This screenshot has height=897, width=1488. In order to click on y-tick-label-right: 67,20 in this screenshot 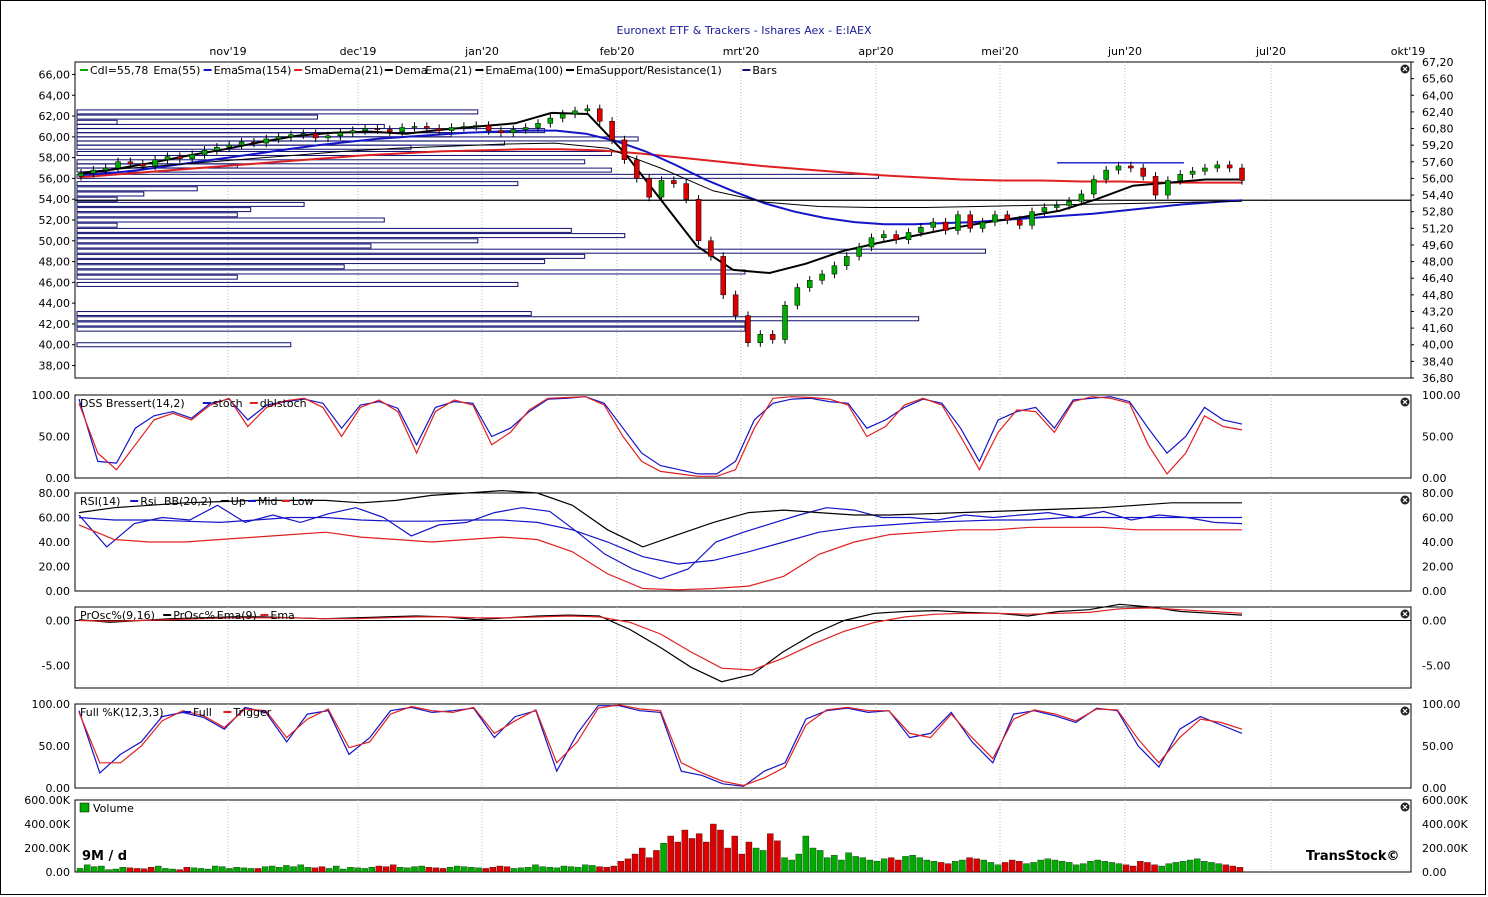, I will do `click(1438, 62)`.